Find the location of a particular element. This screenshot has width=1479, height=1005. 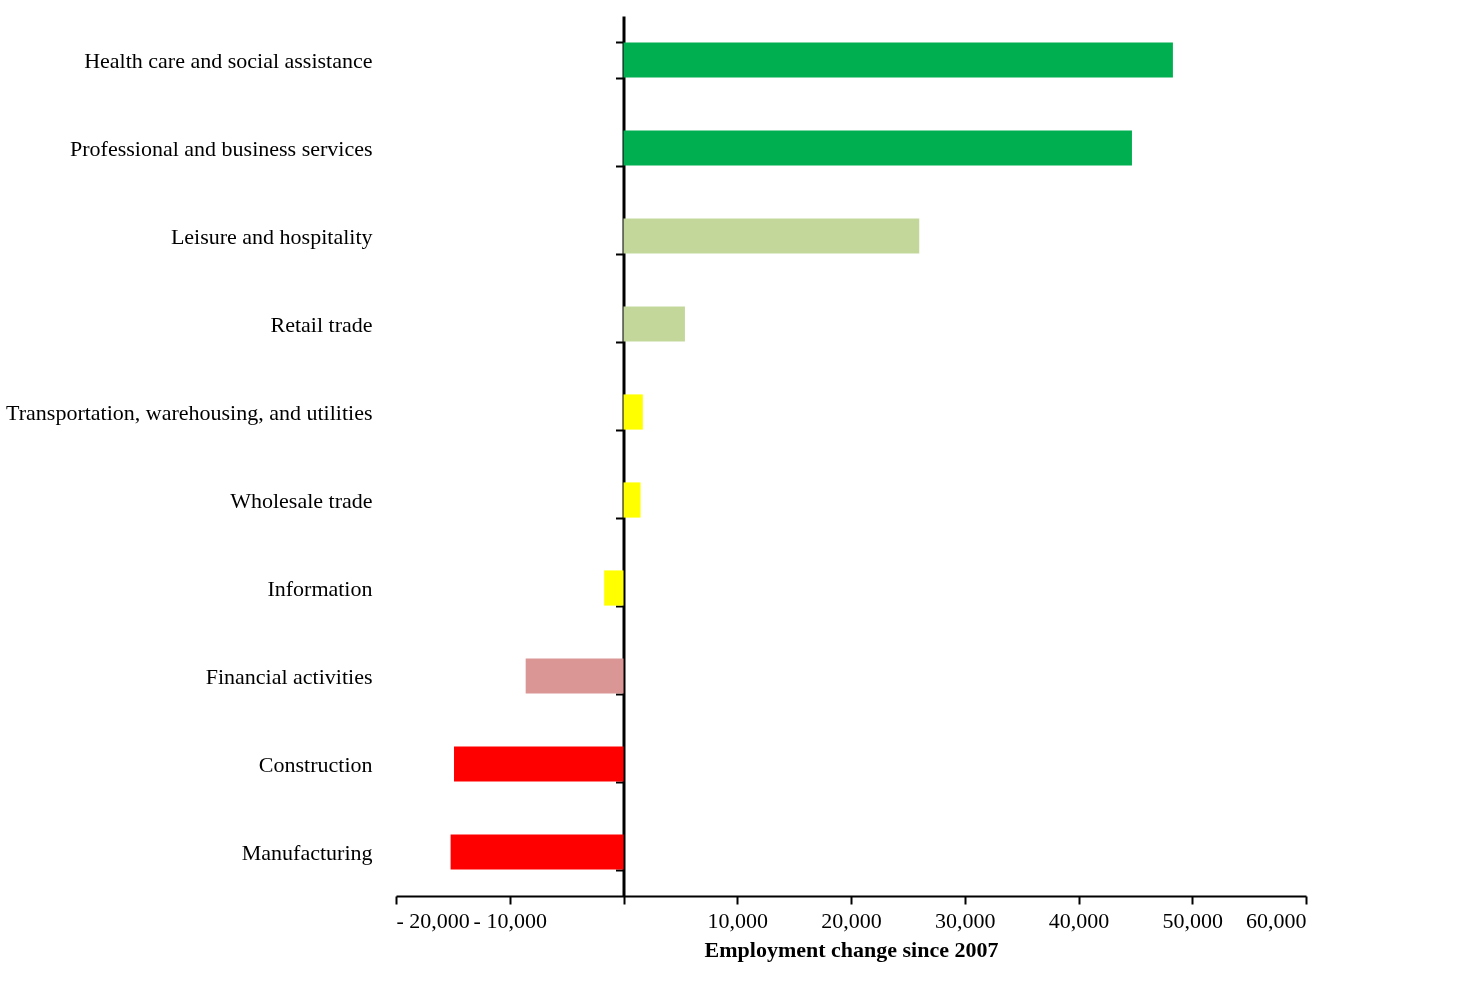

y-tick-label: Health care and social assistance is located at coordinates (228, 60).